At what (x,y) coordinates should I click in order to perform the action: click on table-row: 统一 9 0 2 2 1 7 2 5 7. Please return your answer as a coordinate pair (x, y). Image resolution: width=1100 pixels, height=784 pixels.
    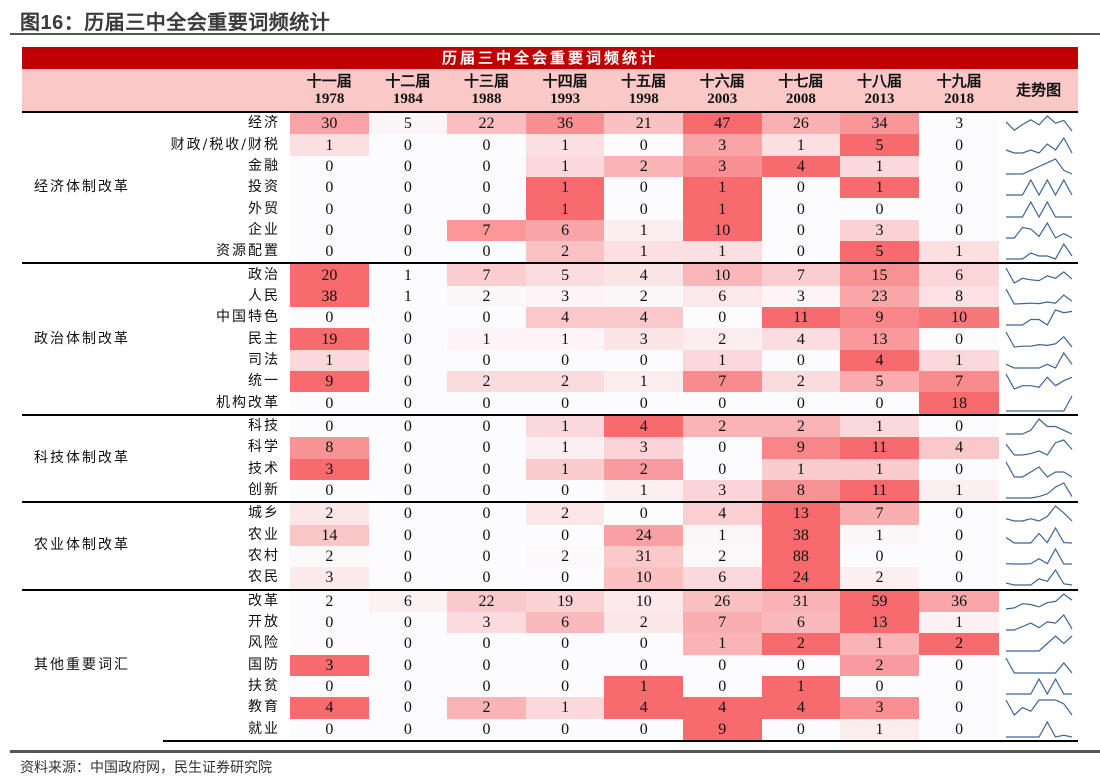
    Looking at the image, I should click on (550, 382).